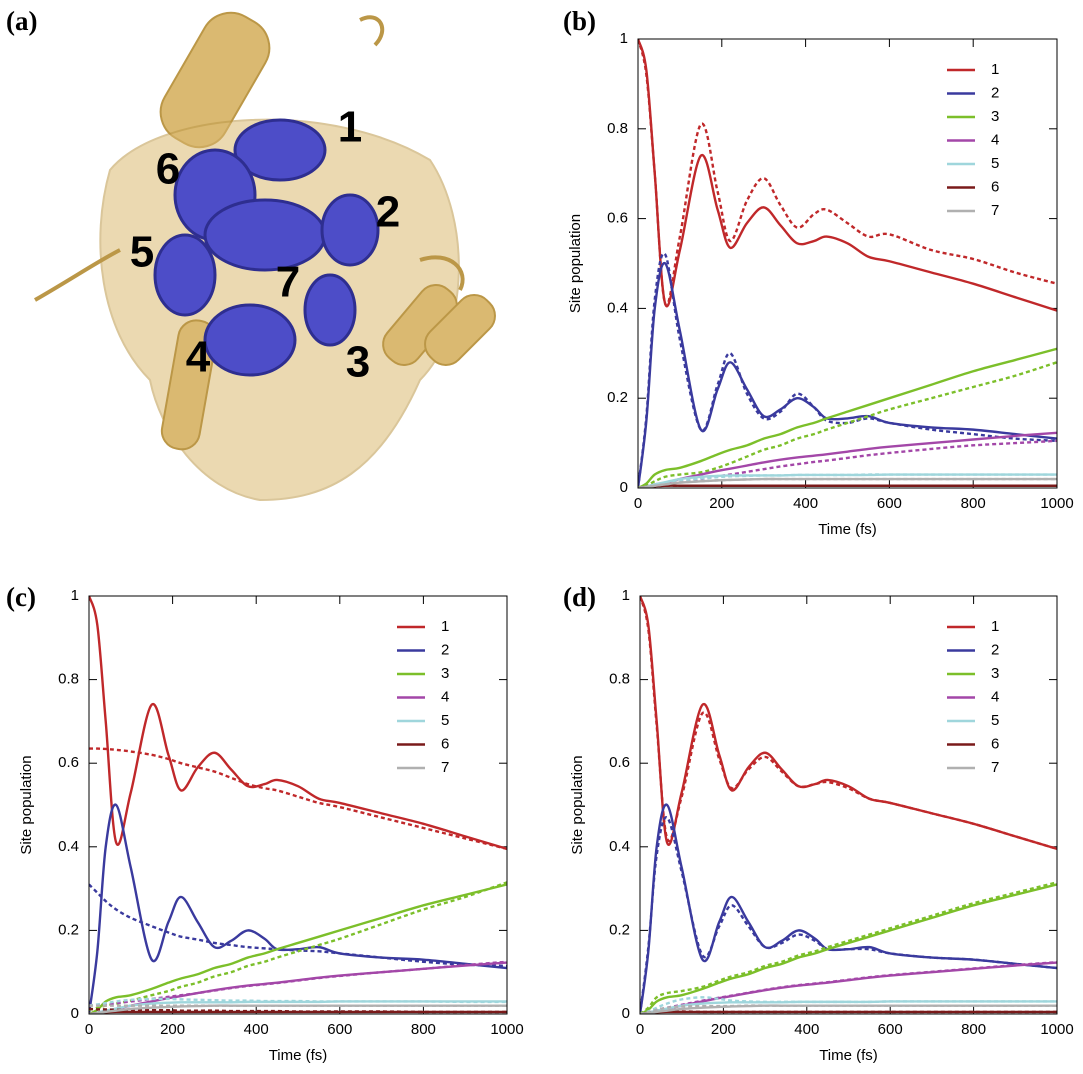 Image resolution: width=1083 pixels, height=1074 pixels. I want to click on site-label: 5, so click(142, 252).